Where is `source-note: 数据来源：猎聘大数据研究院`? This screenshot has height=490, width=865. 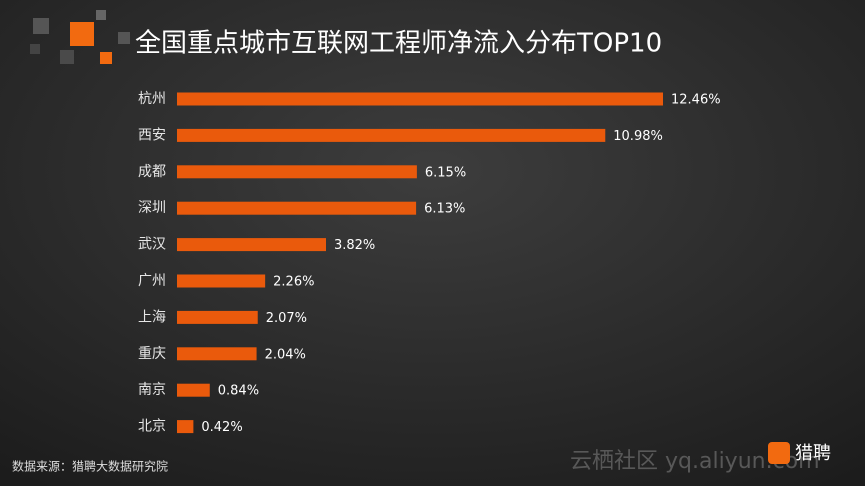
source-note: 数据来源：猎聘大数据研究院 is located at coordinates (90, 466).